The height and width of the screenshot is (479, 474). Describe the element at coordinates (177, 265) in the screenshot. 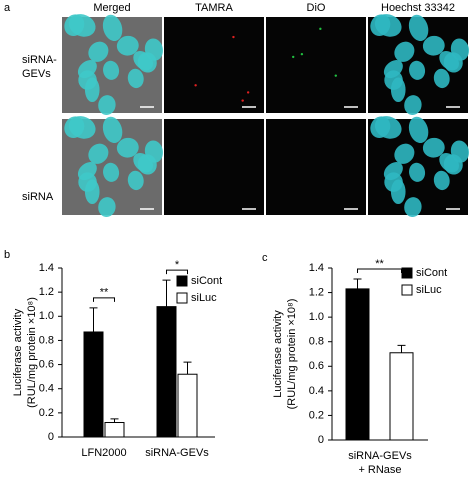

I see `significance-label: *` at that location.